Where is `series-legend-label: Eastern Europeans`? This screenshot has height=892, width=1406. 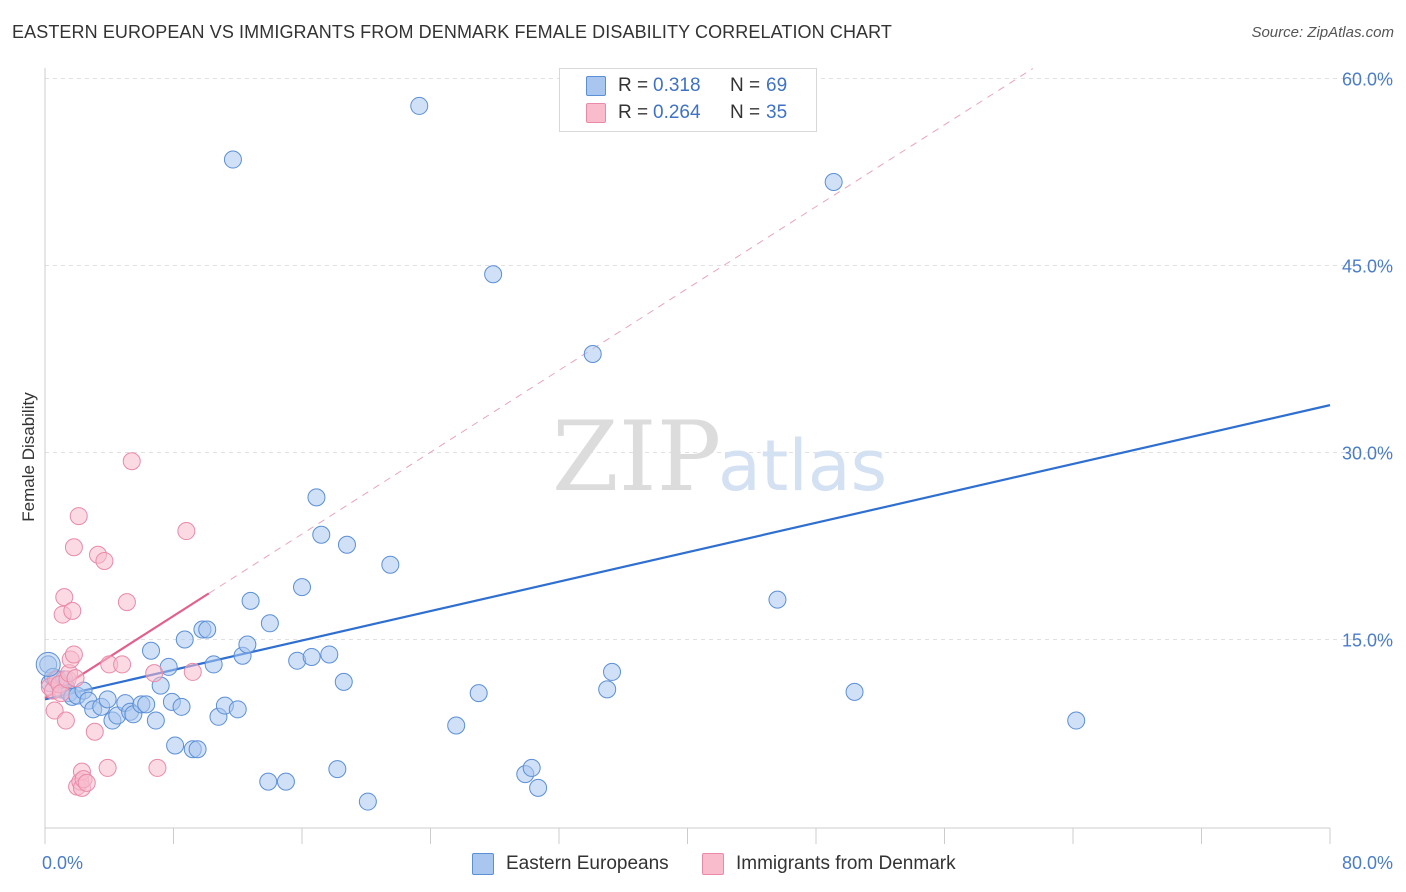
series-legend-label: Eastern Europeans is located at coordinates (587, 863).